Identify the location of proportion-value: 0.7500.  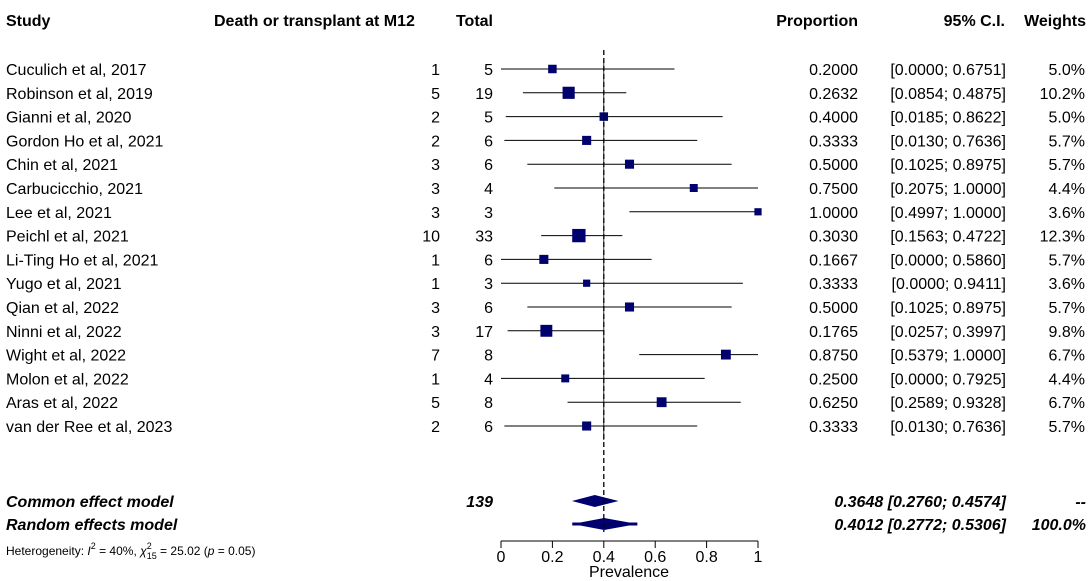
(833, 189).